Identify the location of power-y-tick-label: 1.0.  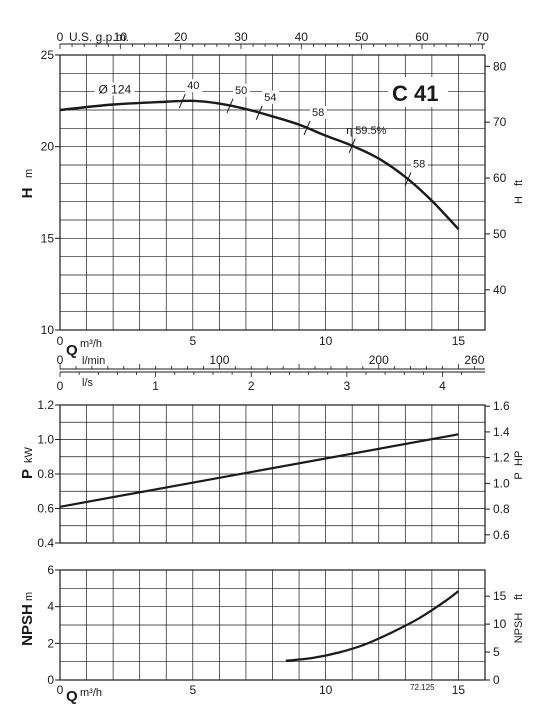
(45, 440).